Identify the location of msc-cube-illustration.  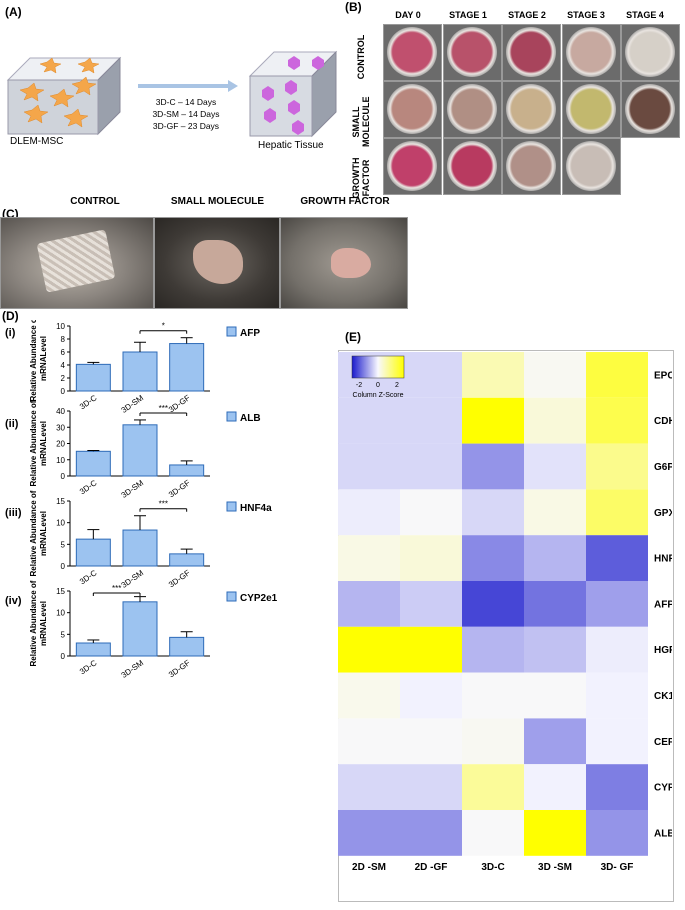
(64, 96).